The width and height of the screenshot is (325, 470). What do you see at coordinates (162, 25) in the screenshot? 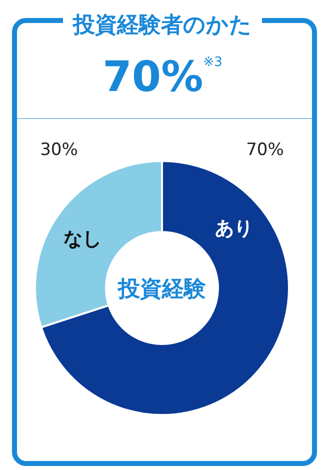
I see `chart-title: 投資経験者のかた` at bounding box center [162, 25].